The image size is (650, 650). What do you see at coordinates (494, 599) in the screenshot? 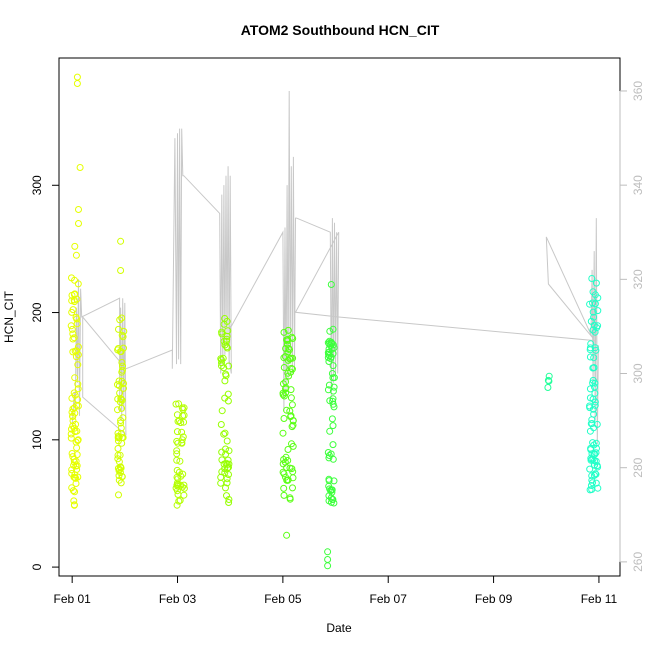
I see `x-tick-label: Feb 09` at bounding box center [494, 599].